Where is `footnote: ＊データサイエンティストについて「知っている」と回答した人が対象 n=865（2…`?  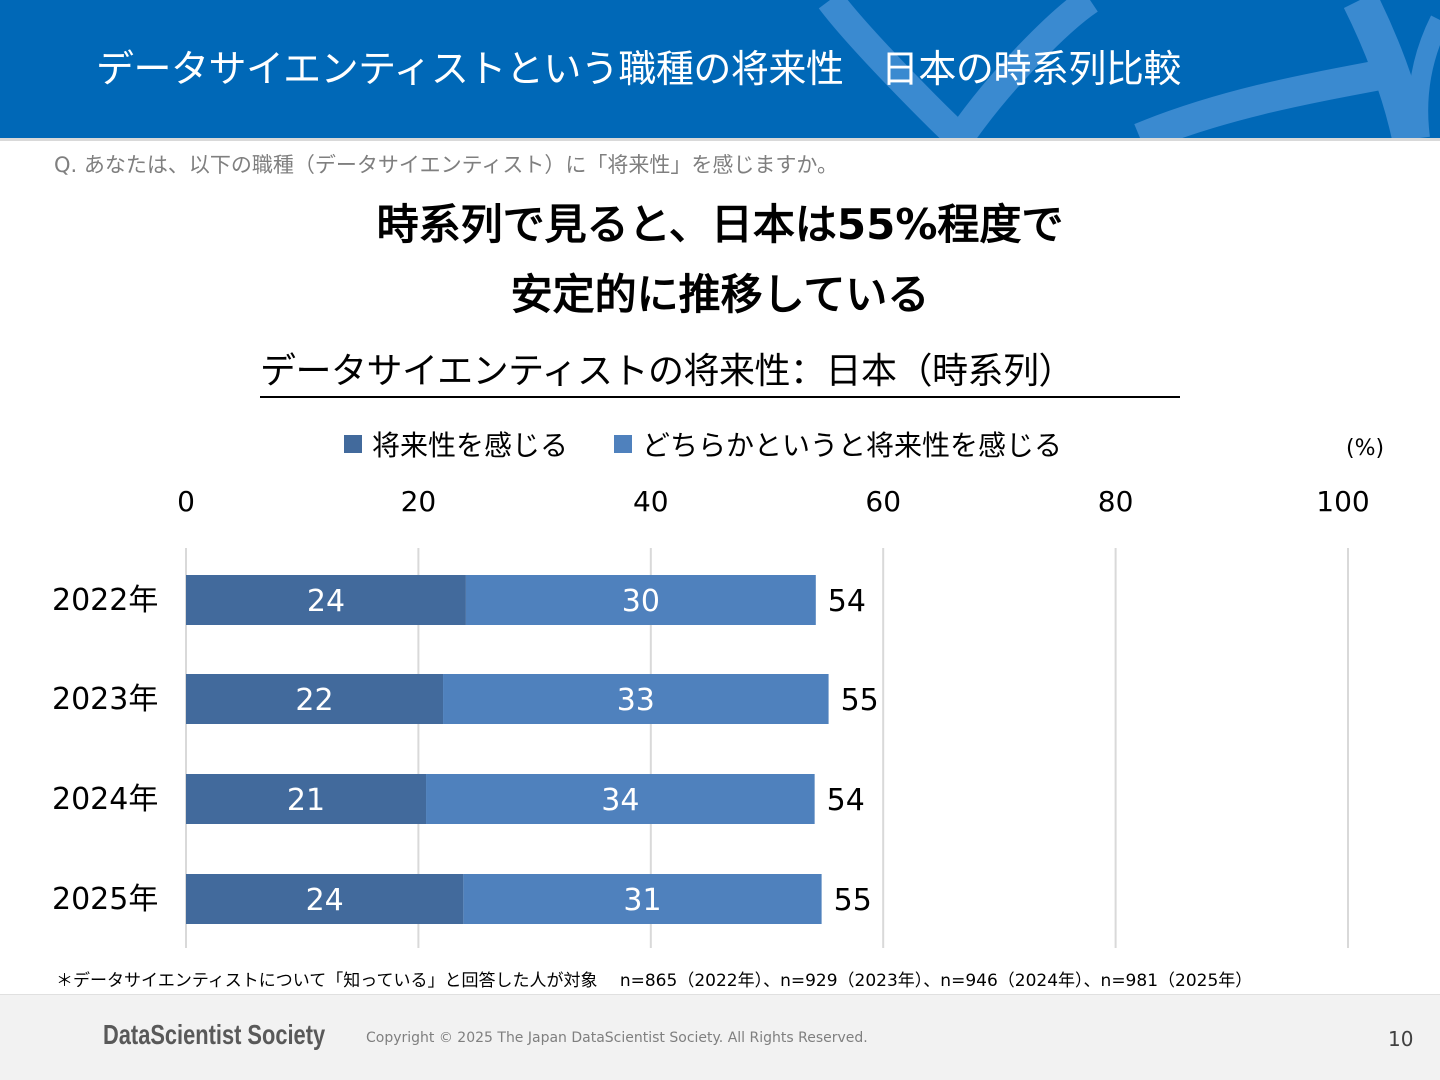 footnote: ＊データサイエンティストについて「知っている」と回答した人が対象 n=865（2… is located at coordinates (654, 981).